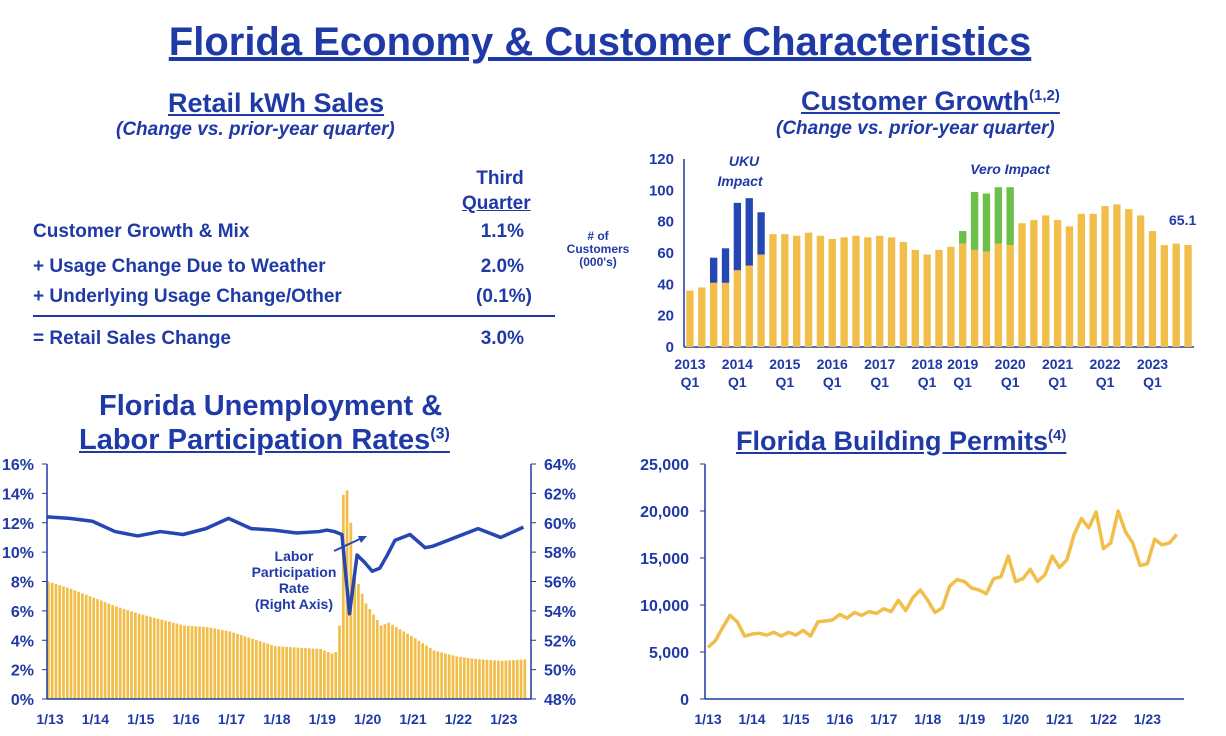 This screenshot has height=736, width=1226. Describe the element at coordinates (689, 364) in the screenshot. I see `x-tick-year: 2013` at that location.